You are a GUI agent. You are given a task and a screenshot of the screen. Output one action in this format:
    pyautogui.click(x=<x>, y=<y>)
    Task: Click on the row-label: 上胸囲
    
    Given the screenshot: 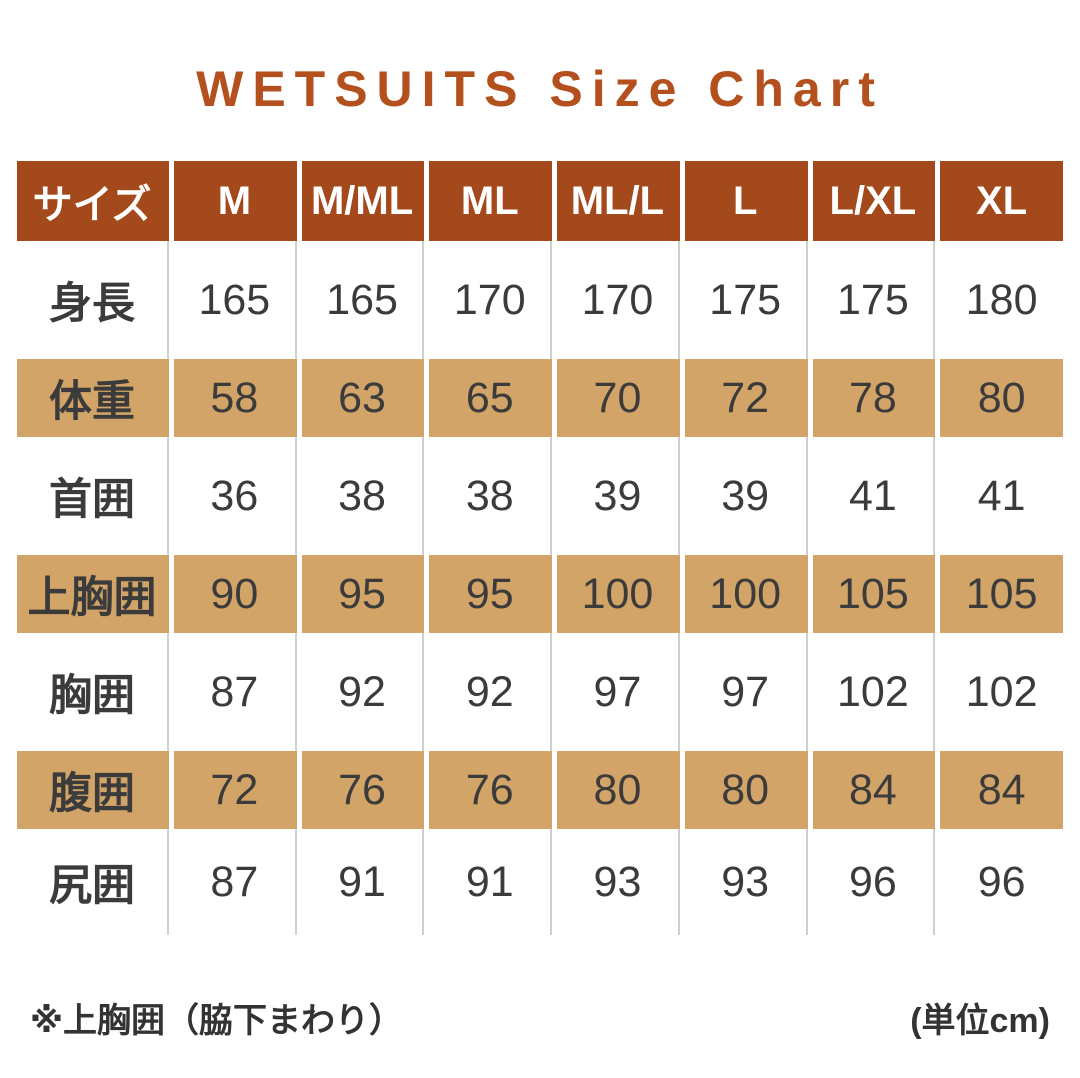 What is the action you would take?
    pyautogui.click(x=93, y=594)
    